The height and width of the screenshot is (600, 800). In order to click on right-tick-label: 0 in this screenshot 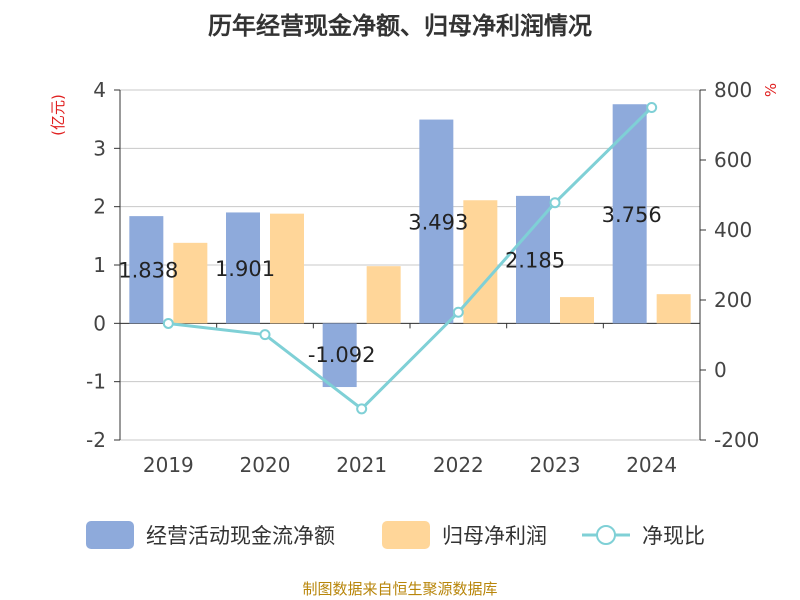, I will do `click(720, 370)`.